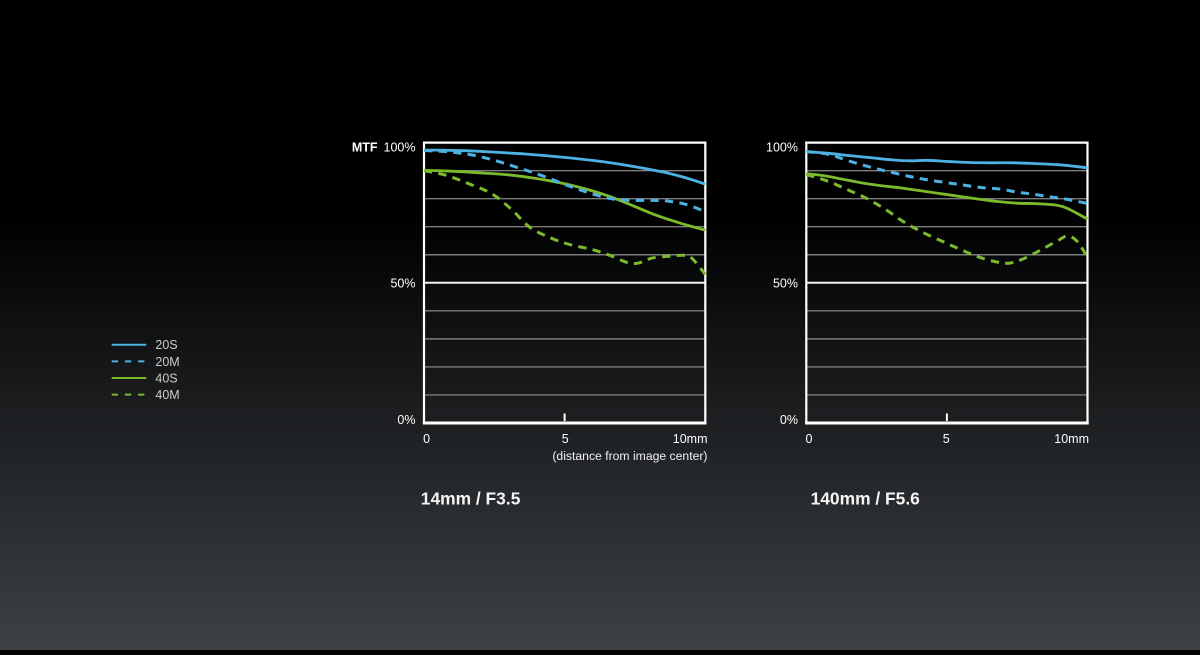 The height and width of the screenshot is (655, 1200). I want to click on svg-text: 14mm / F3.5, so click(471, 499).